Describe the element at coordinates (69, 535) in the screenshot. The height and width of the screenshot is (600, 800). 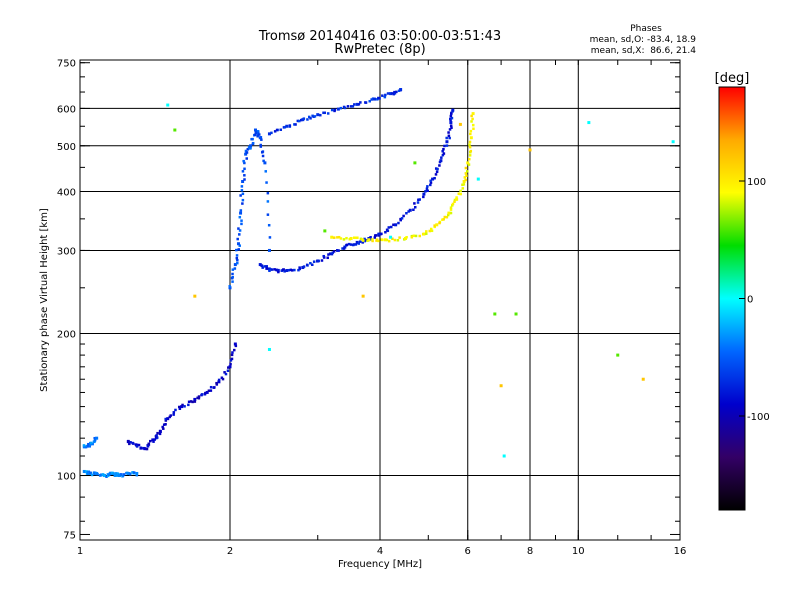
I see `y-tick-label: 75` at that location.